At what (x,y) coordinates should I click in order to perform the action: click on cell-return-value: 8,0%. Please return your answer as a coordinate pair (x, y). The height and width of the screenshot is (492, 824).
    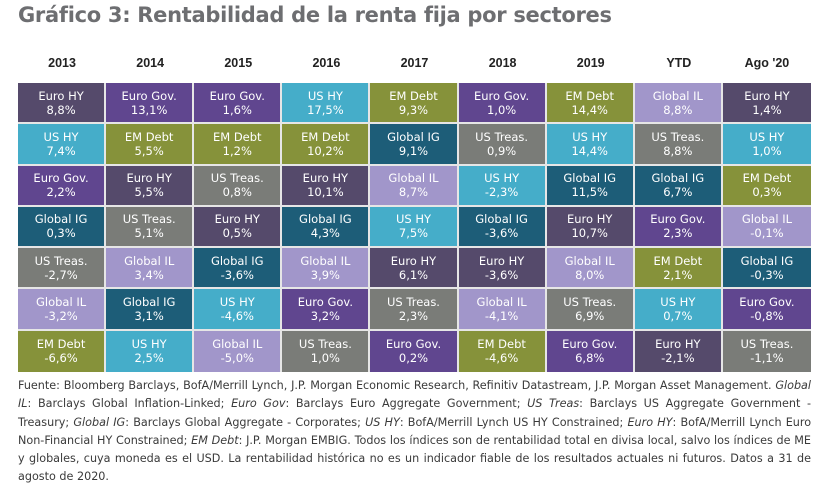
    Looking at the image, I should click on (590, 274).